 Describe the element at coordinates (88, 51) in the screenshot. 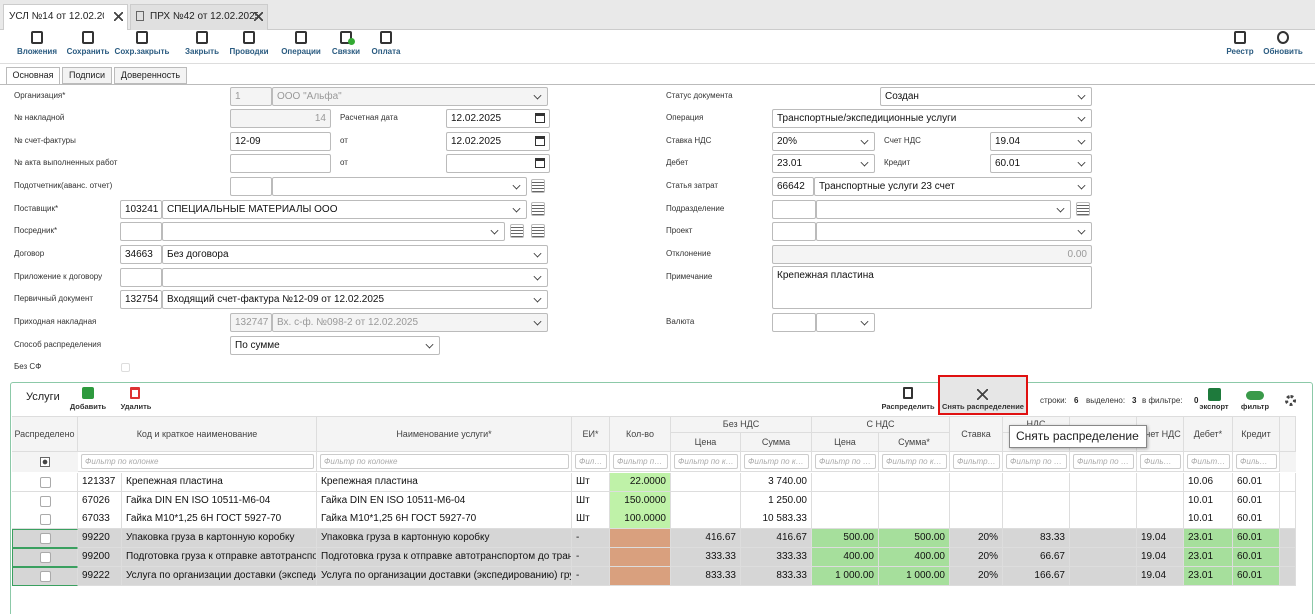

I see `toolbar-button: Сохранить` at that location.